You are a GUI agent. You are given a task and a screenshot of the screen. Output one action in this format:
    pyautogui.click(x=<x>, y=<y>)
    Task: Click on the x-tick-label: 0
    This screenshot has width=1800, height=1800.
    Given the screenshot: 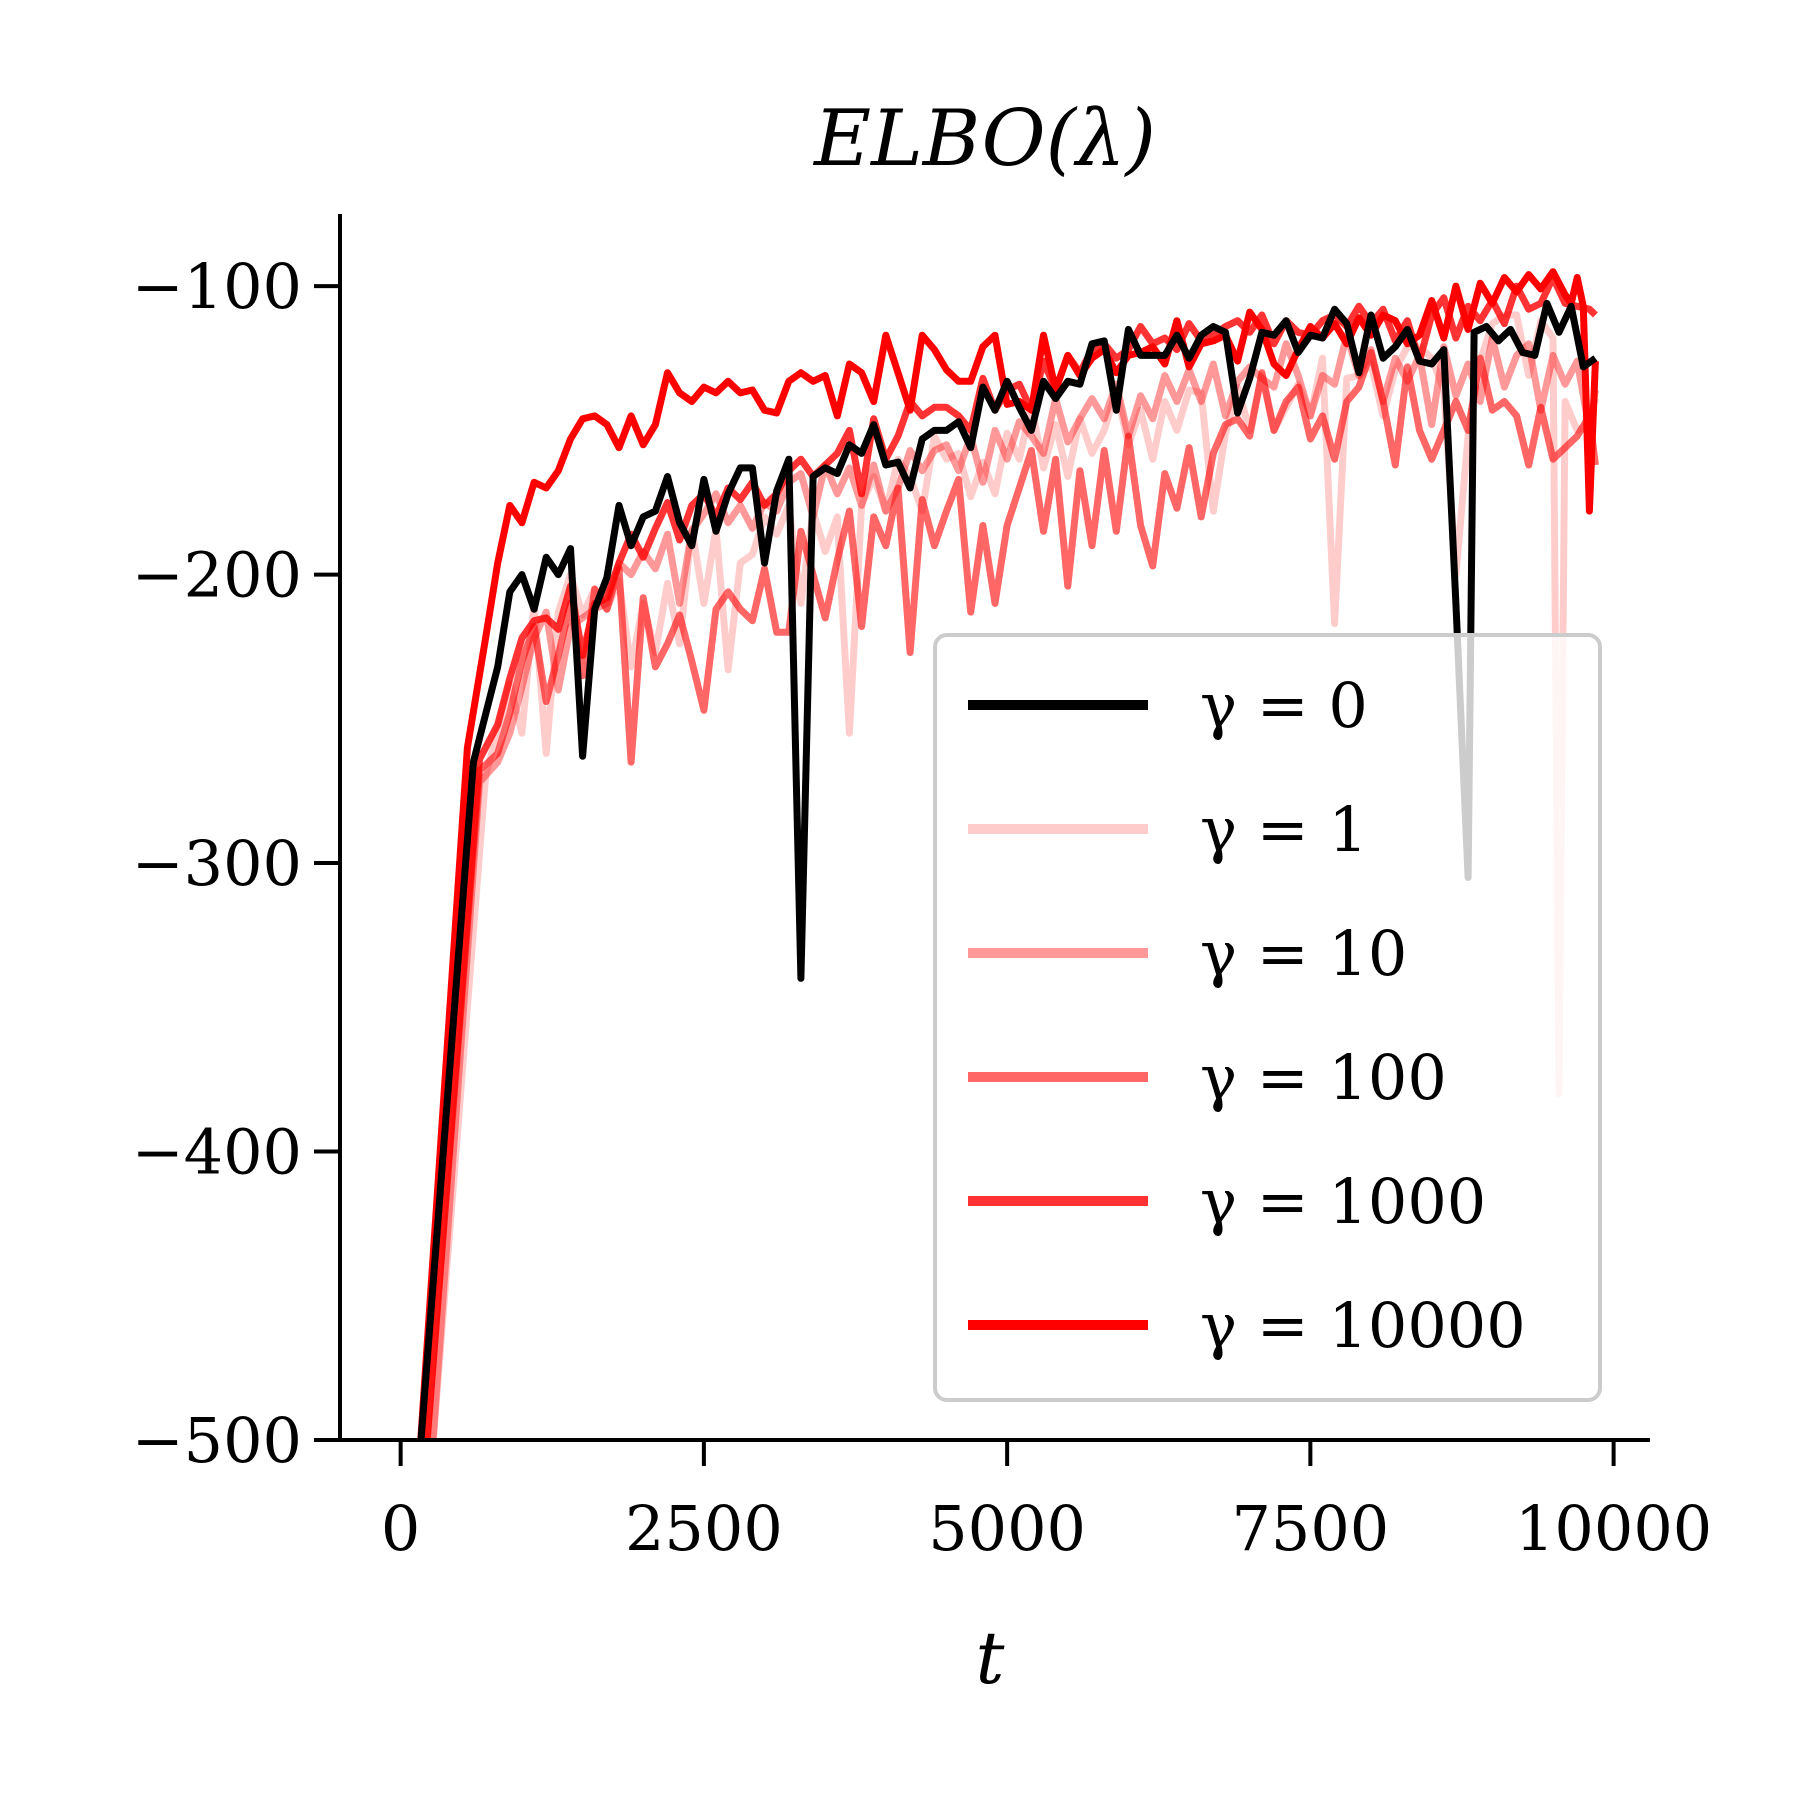 What is the action you would take?
    pyautogui.click(x=400, y=1528)
    